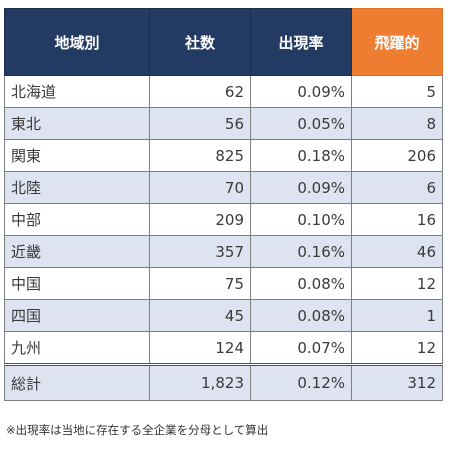 The height and width of the screenshot is (450, 450). What do you see at coordinates (301, 219) in the screenshot?
I see `cell-rate: 0.10%` at bounding box center [301, 219].